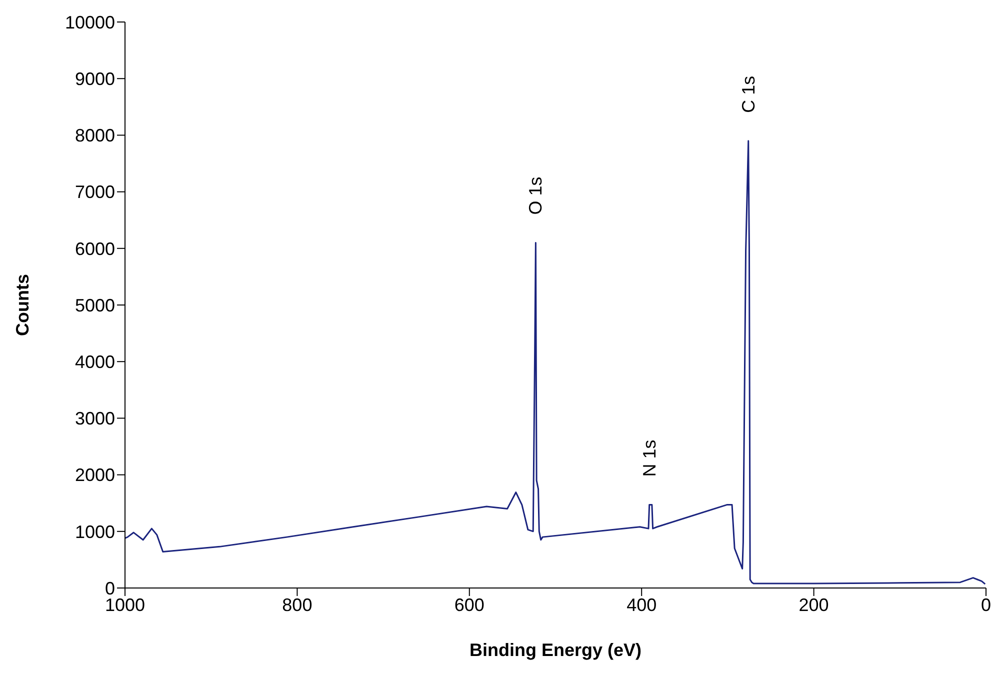  What do you see at coordinates (641, 604) in the screenshot?
I see `x-tick-label: 400` at bounding box center [641, 604].